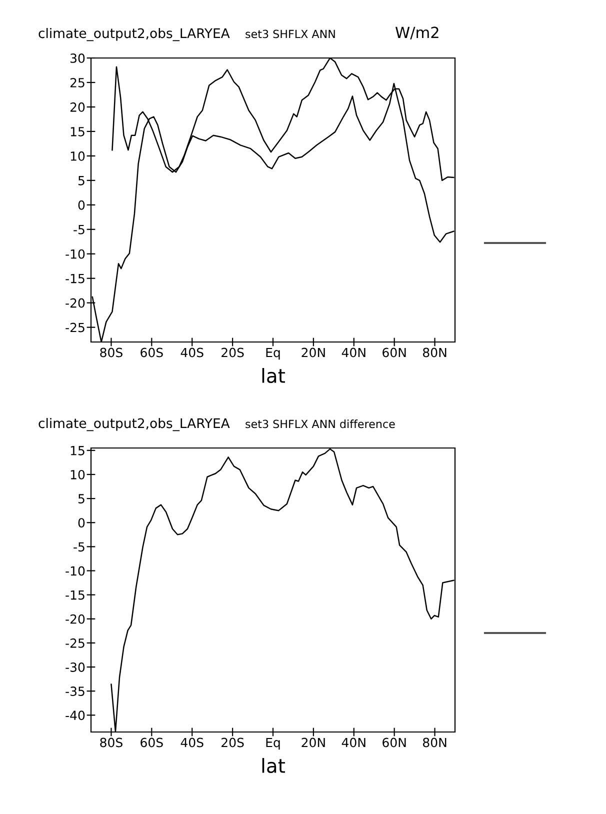 The width and height of the screenshot is (606, 814). I want to click on y-tick-label: -35, so click(75, 691).